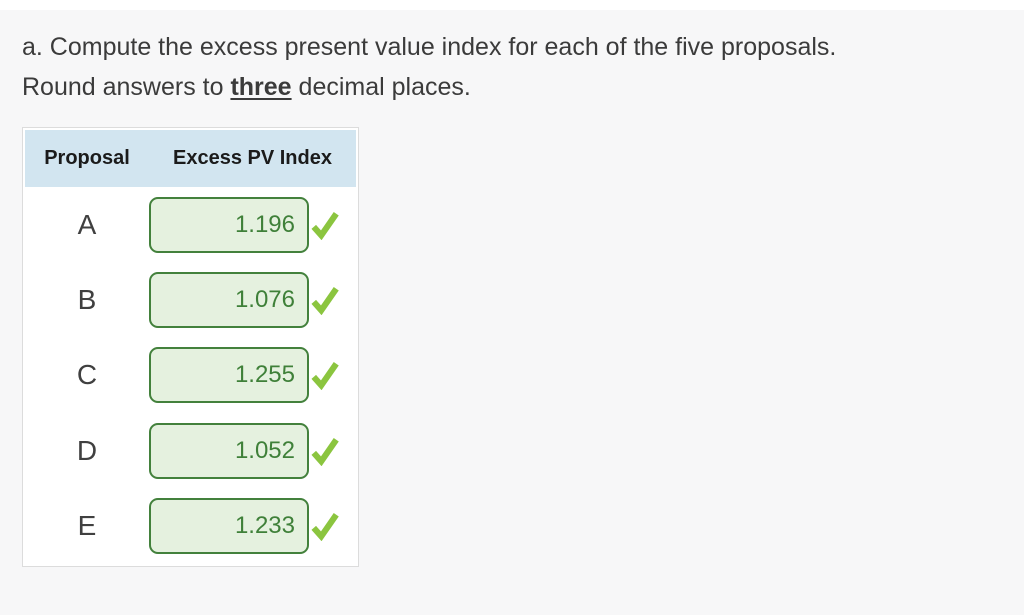 The image size is (1024, 615). Describe the element at coordinates (87, 526) in the screenshot. I see `proposal-label: E` at that location.